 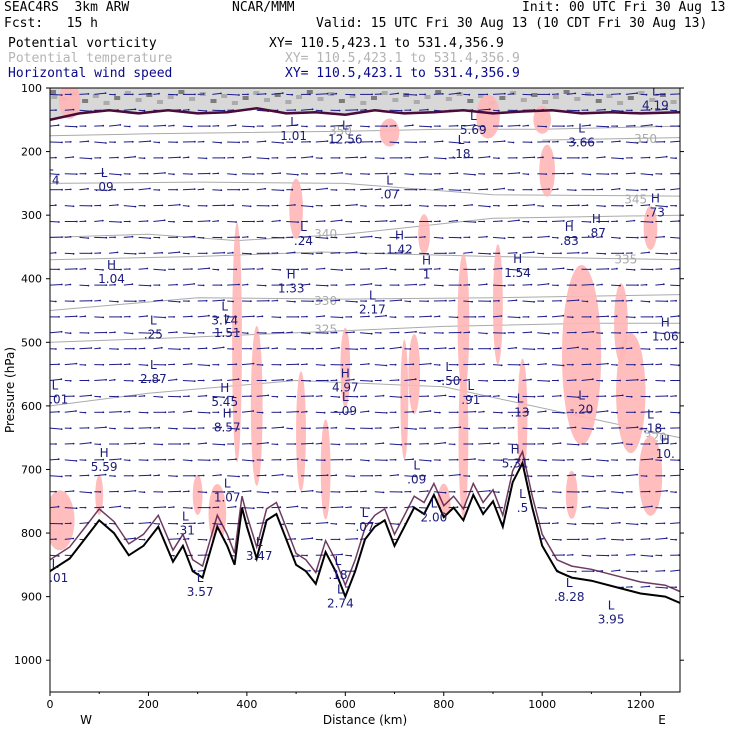 I want to click on init-time: Init: 00 UTC Fri 30 Aug 13, so click(x=624, y=7).